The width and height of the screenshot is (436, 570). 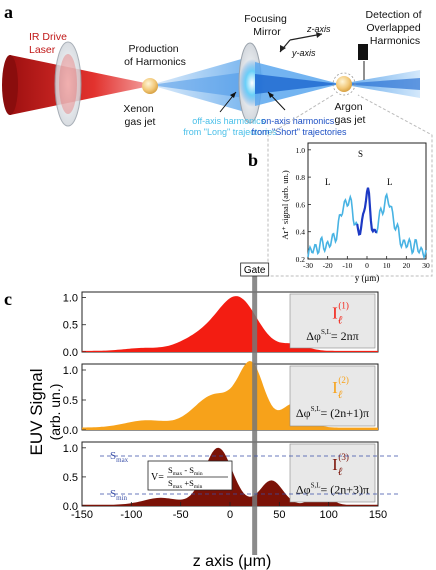 What do you see at coordinates (230, 515) in the screenshot?
I see `xtick-label: 0` at bounding box center [230, 515].